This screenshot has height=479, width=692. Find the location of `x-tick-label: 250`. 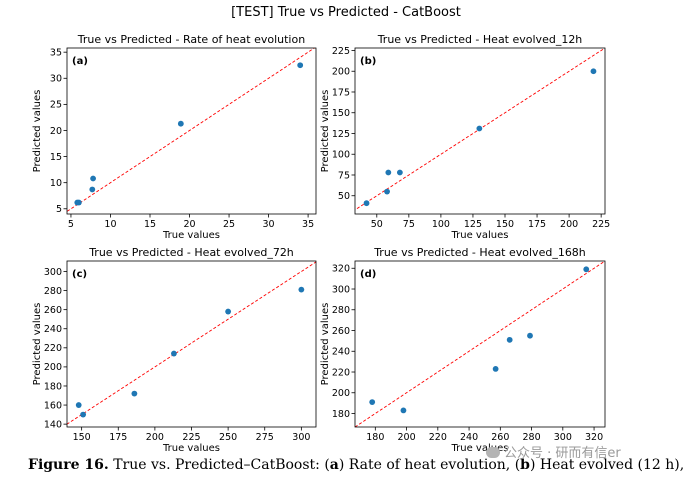

x-tick-label: 250 is located at coordinates (228, 437).